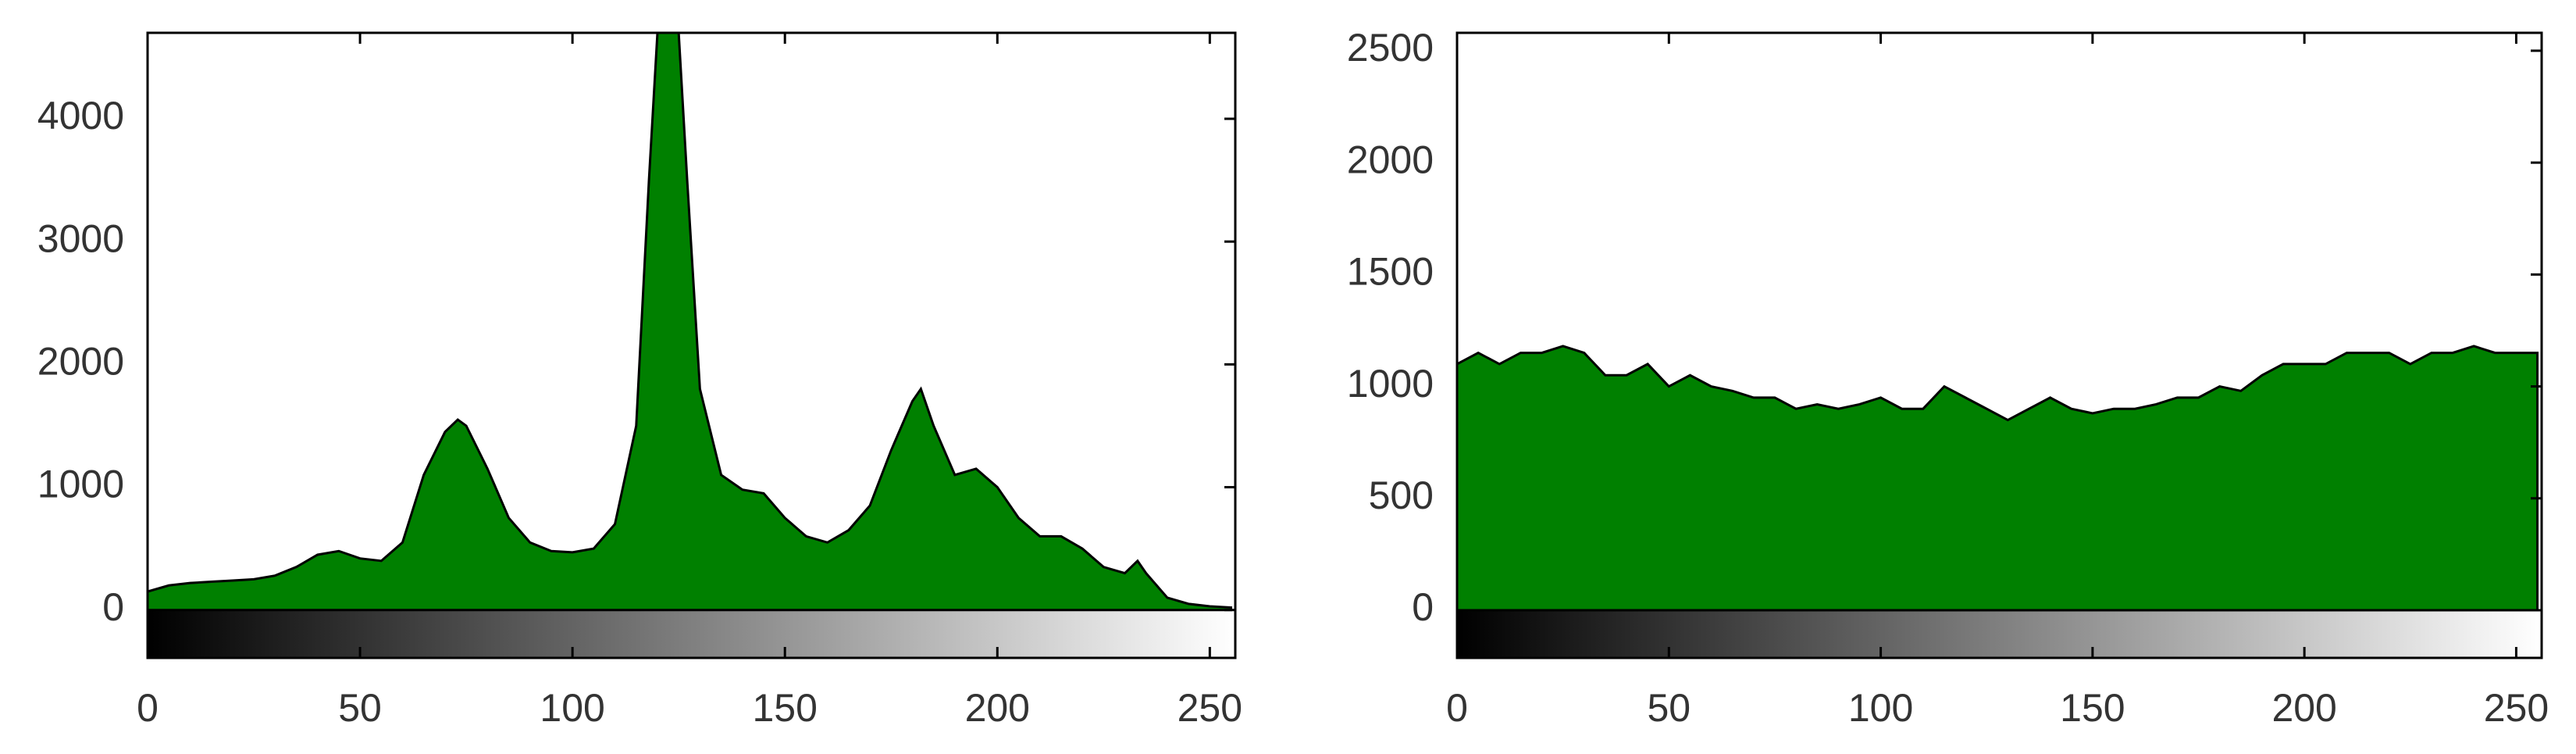  I want to click on y-tick-label: 1500, so click(1390, 272).